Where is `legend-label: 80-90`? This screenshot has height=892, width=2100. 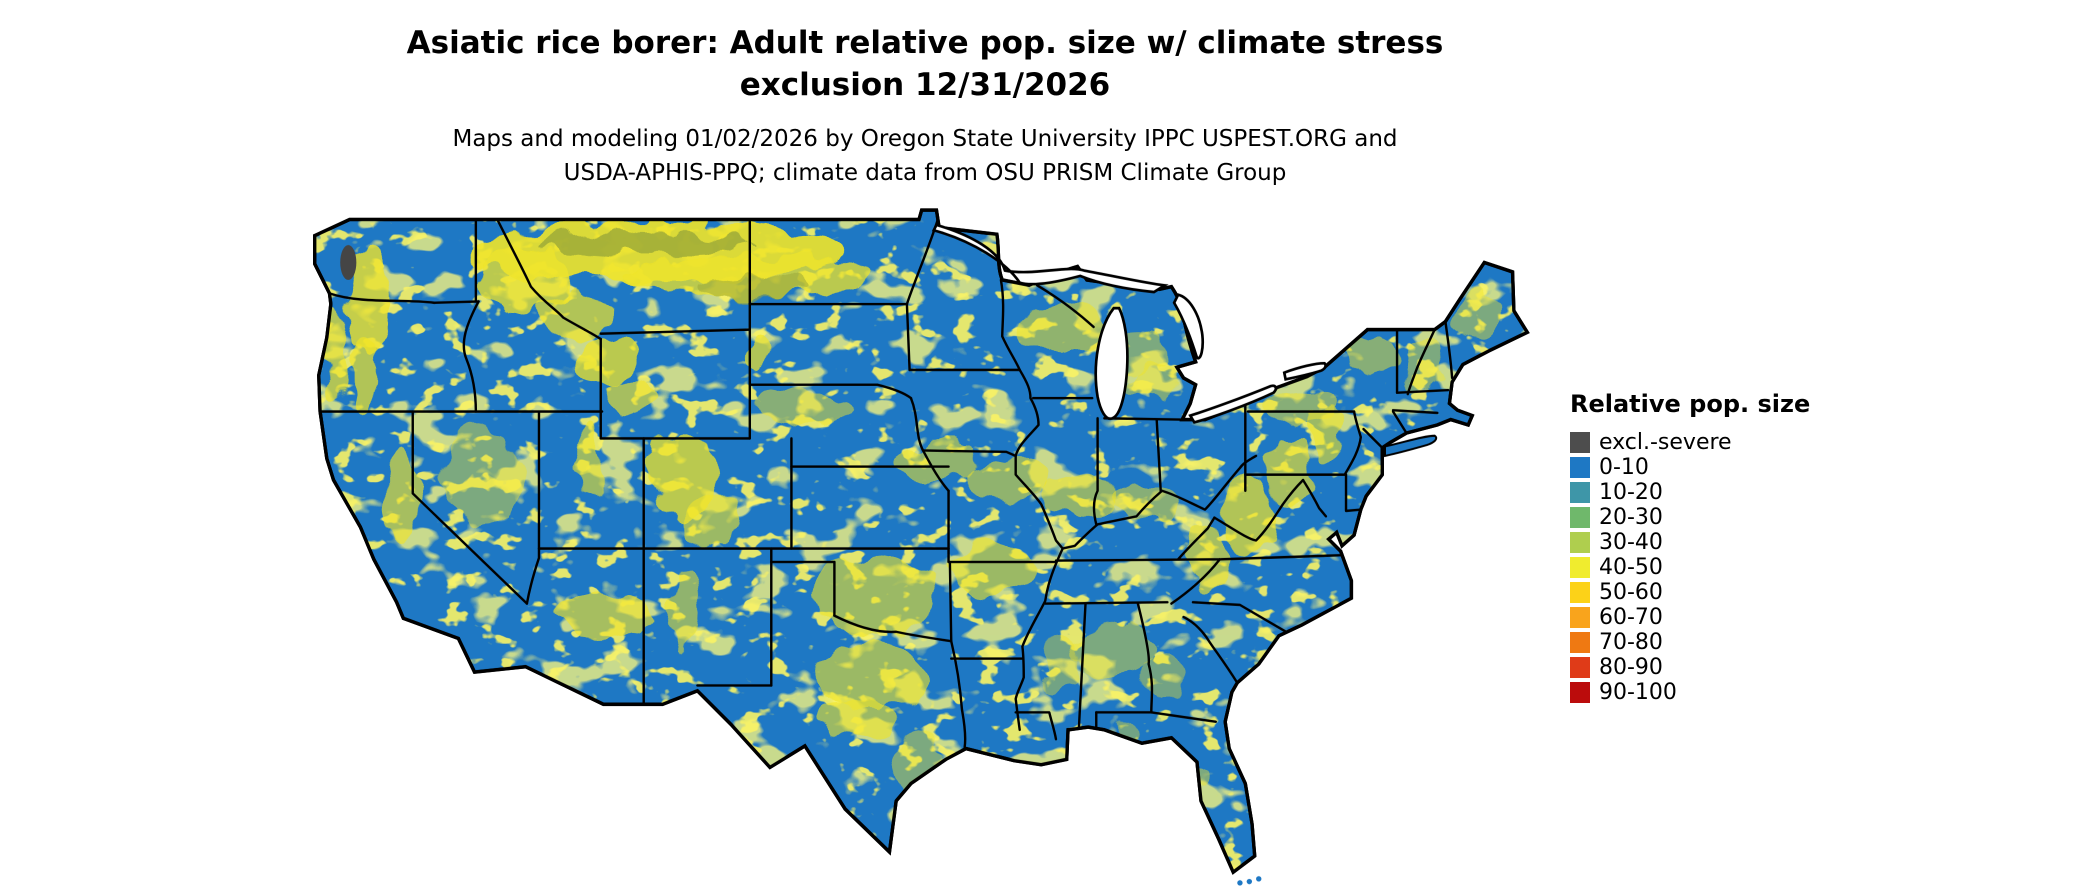
legend-label: 80-90 is located at coordinates (1631, 667).